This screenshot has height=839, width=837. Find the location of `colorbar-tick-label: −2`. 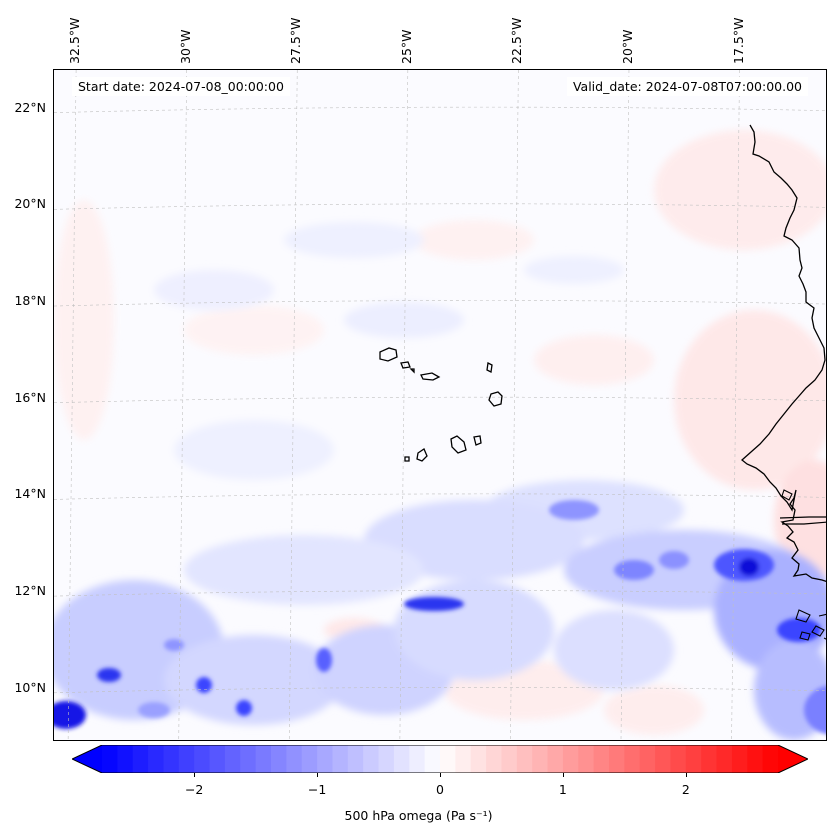

colorbar-tick-label: −2 is located at coordinates (194, 789).